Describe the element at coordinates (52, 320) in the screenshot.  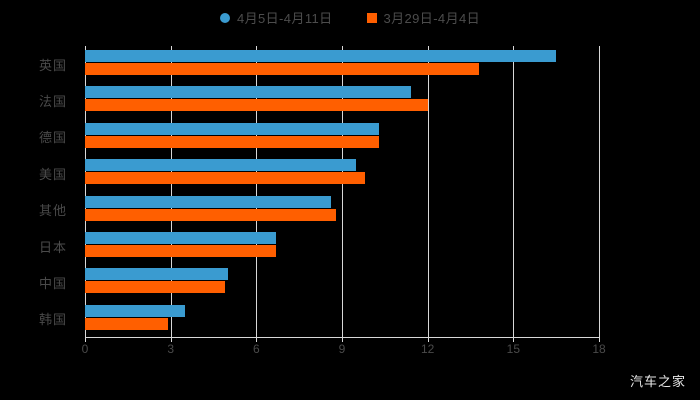
I see `y-axis-label: 韩国` at that location.